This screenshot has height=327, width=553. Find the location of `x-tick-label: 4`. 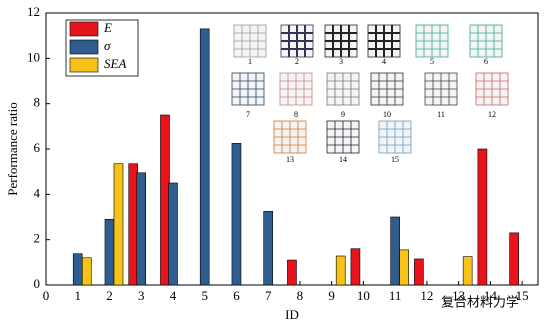

x-tick-label: 4 is located at coordinates (173, 295).